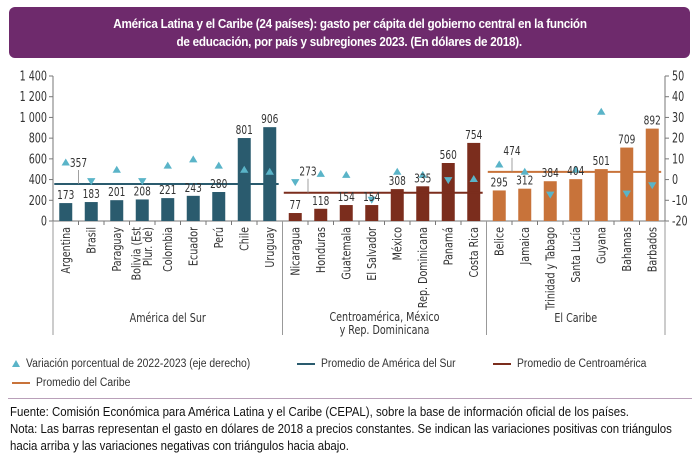  I want to click on left-tick-label: 600, so click(38, 158).